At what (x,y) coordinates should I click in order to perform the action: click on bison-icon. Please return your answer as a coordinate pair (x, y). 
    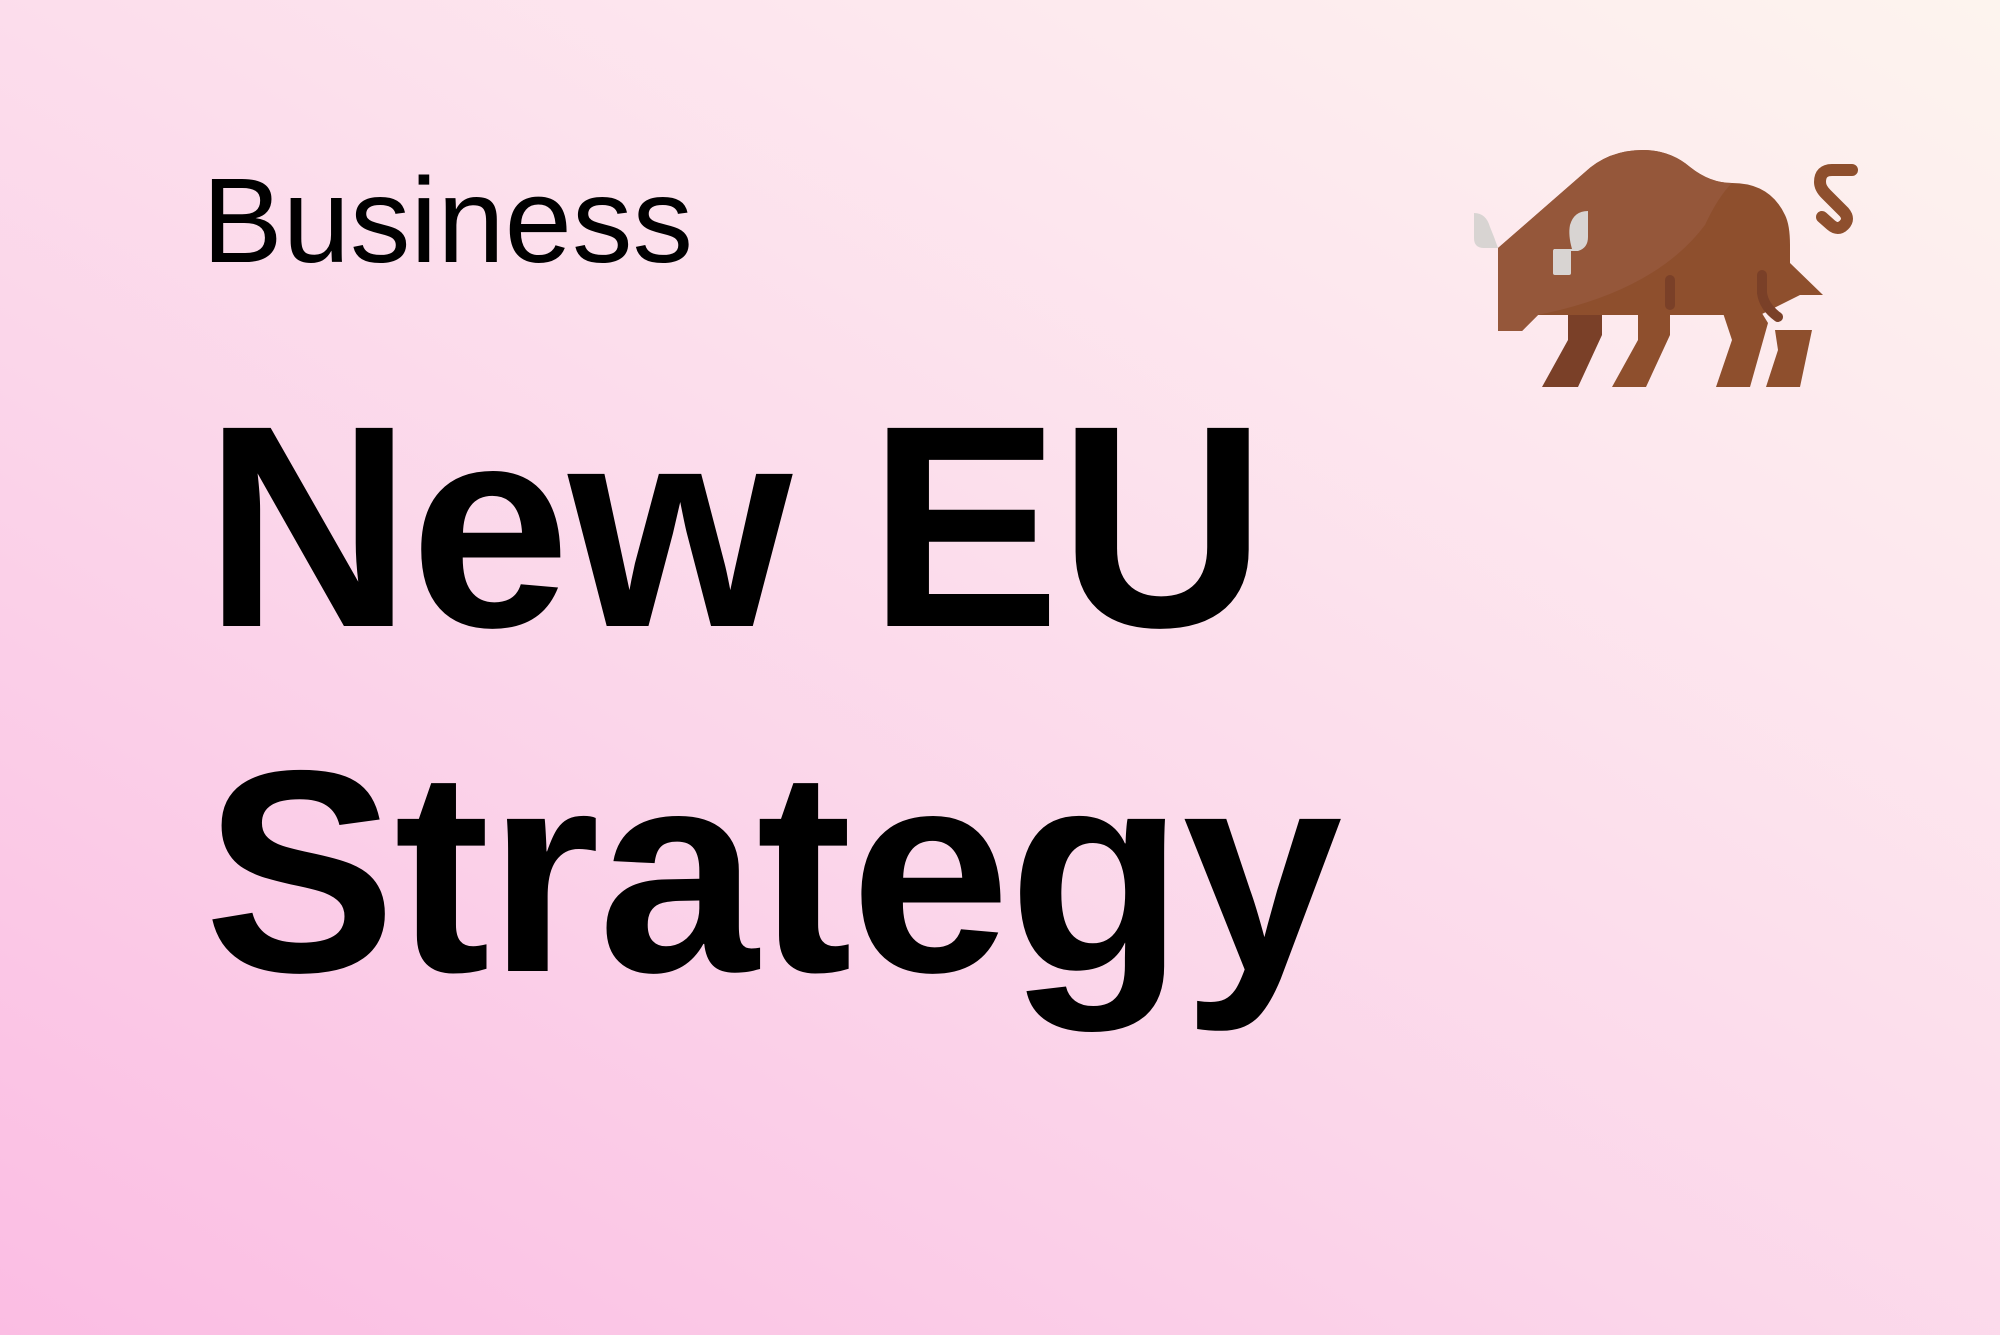
    Looking at the image, I should click on (1666, 268).